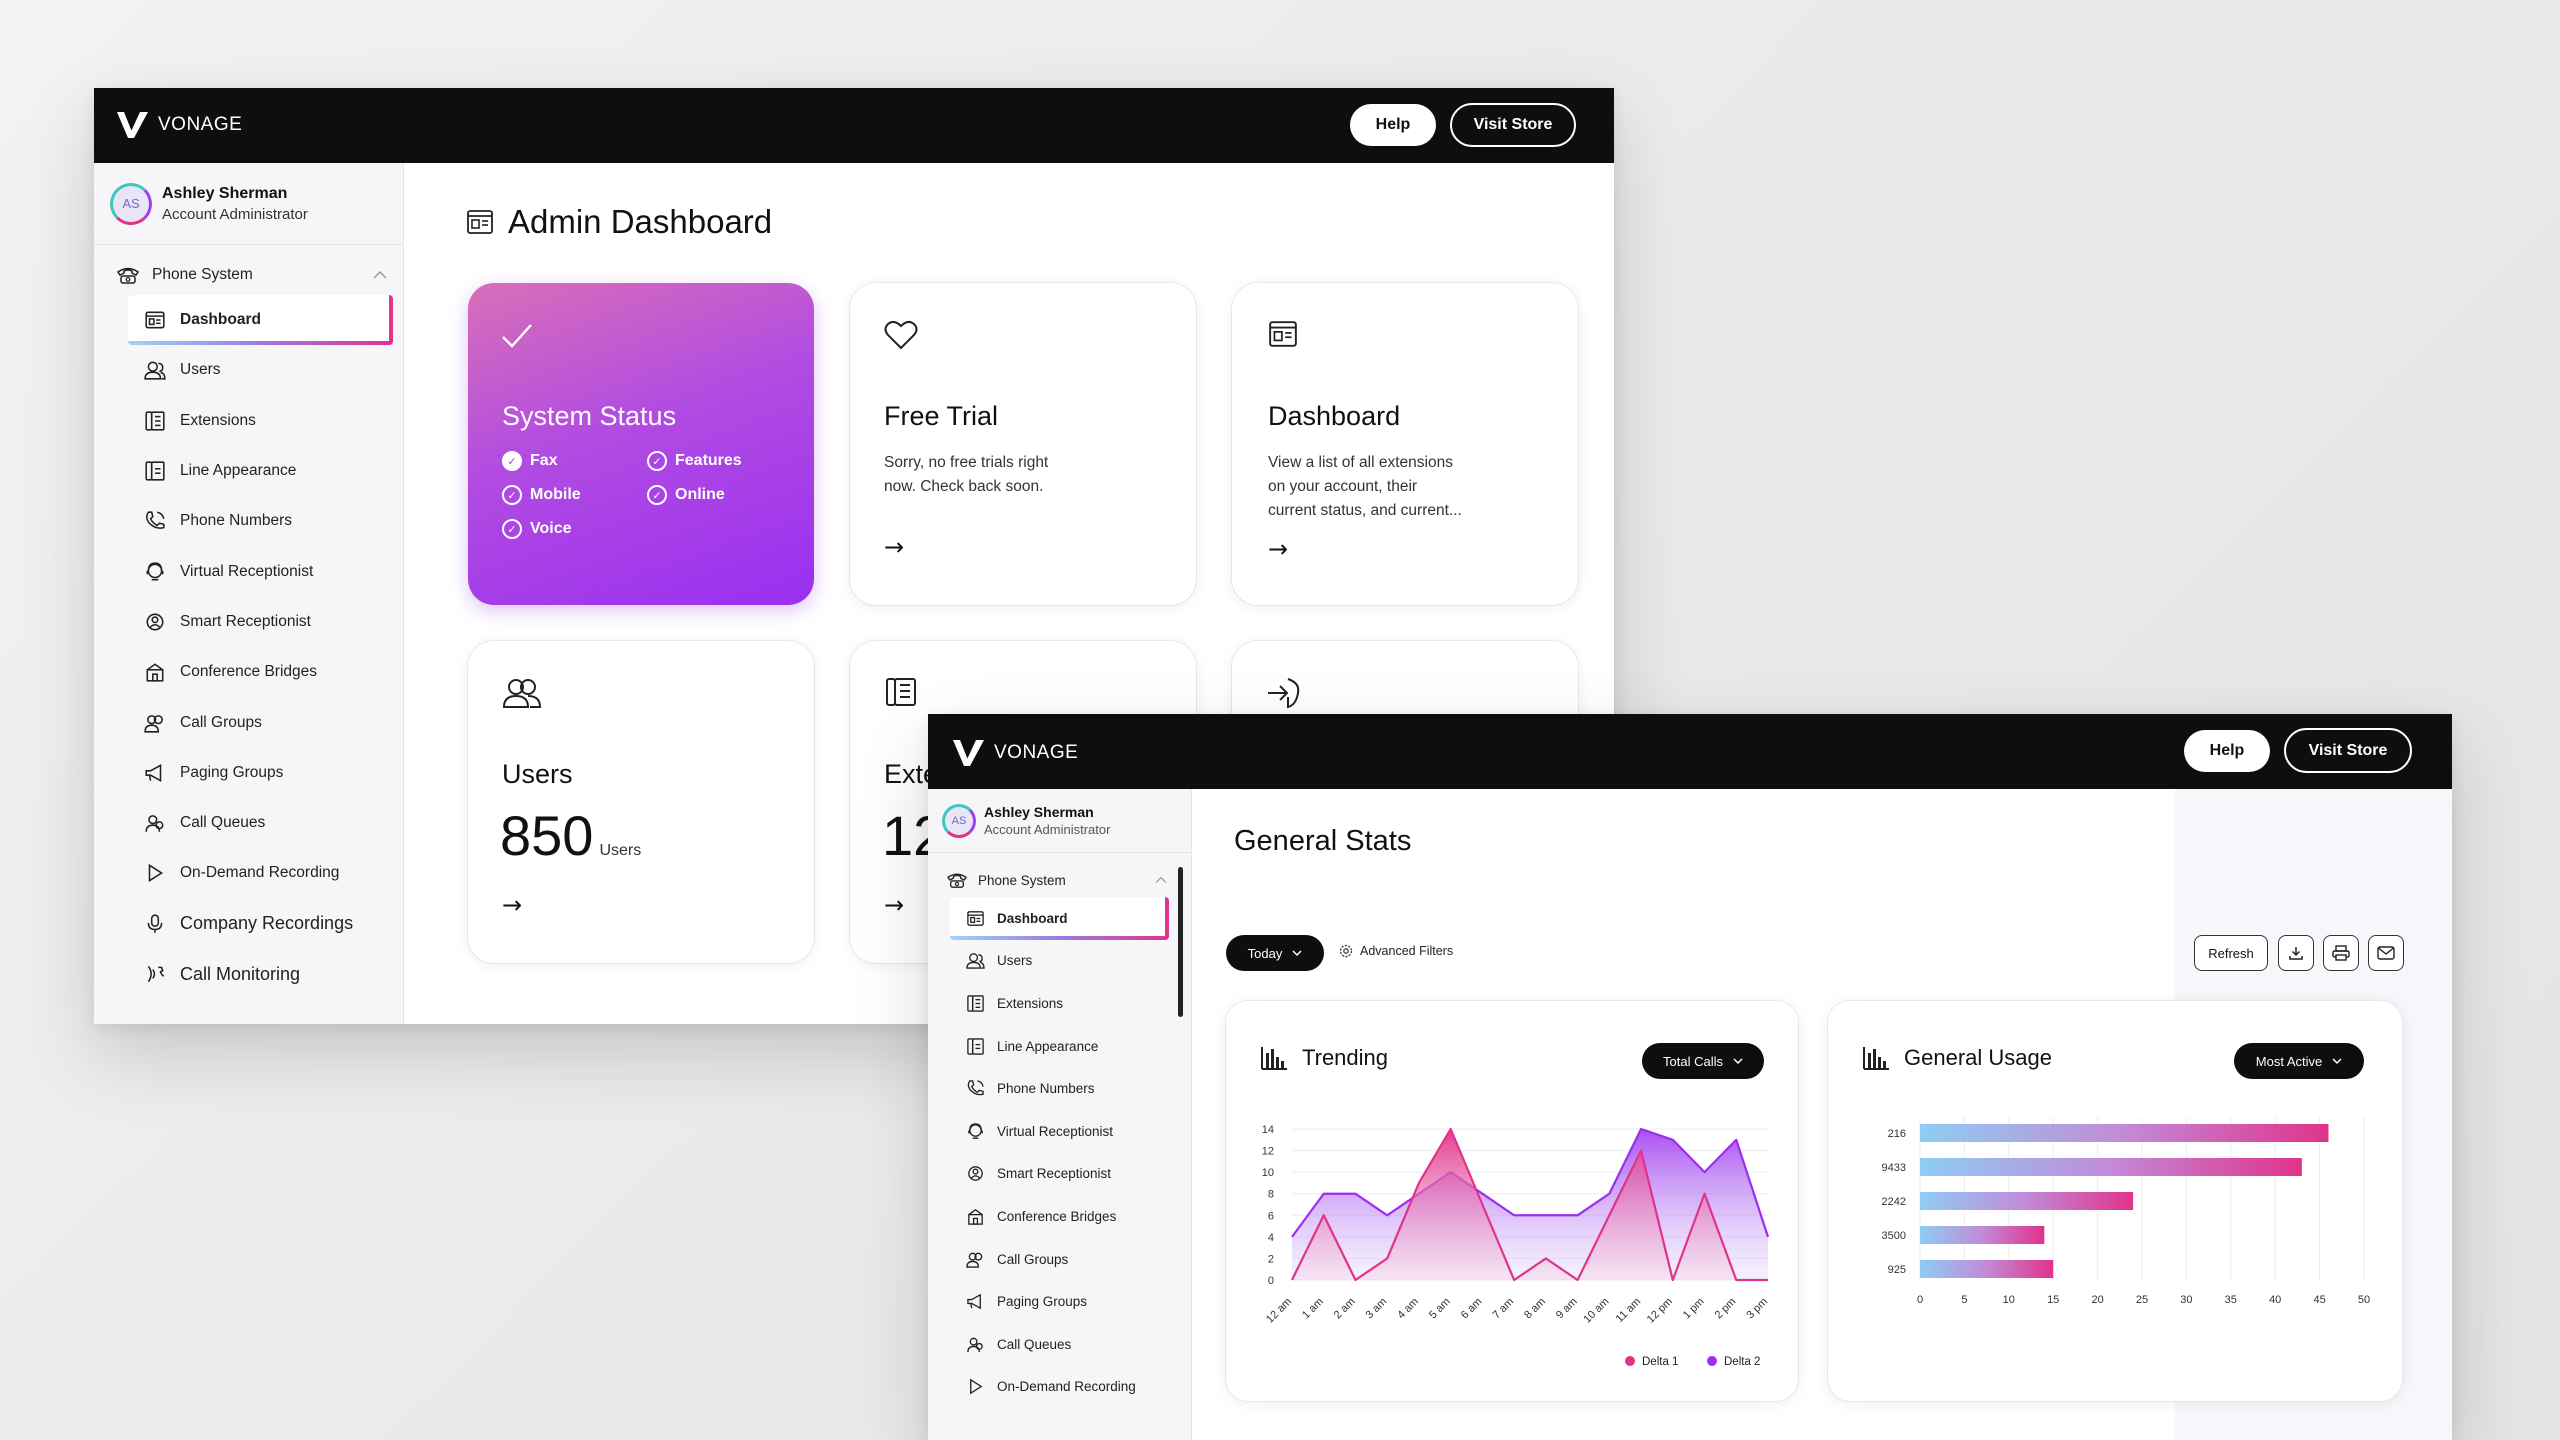  What do you see at coordinates (2231, 1300) in the screenshot?
I see `x-tick-label: 35` at bounding box center [2231, 1300].